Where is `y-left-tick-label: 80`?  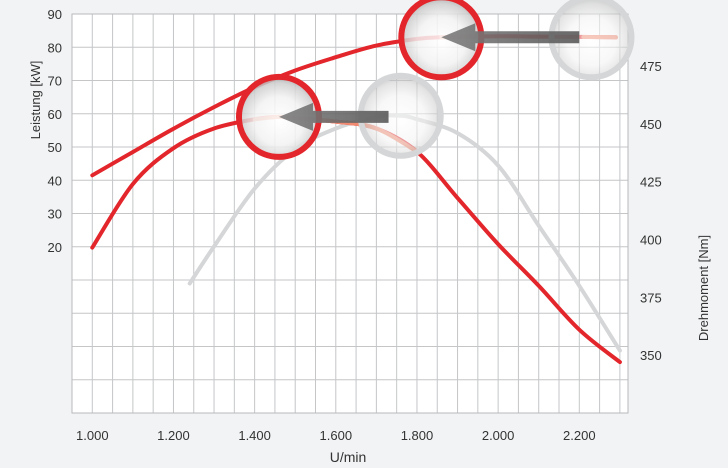
y-left-tick-label: 80 is located at coordinates (55, 47).